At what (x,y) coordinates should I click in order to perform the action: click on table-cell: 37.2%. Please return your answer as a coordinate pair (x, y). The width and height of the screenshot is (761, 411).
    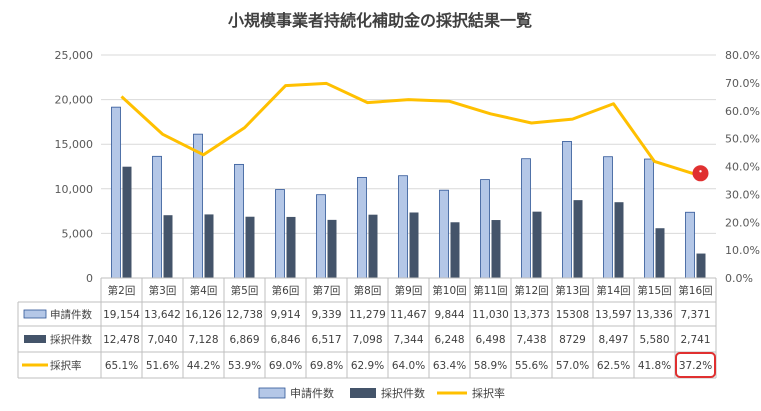
    Looking at the image, I should click on (695, 366).